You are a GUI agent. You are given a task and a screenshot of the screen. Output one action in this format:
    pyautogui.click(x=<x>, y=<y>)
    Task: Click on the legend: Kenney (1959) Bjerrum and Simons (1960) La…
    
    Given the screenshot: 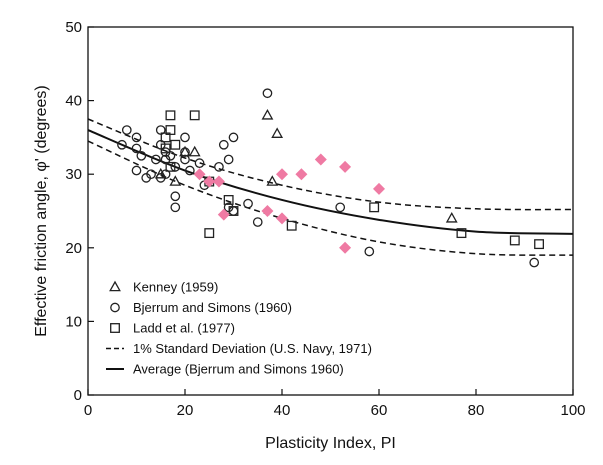 What is the action you would take?
    pyautogui.click(x=239, y=328)
    